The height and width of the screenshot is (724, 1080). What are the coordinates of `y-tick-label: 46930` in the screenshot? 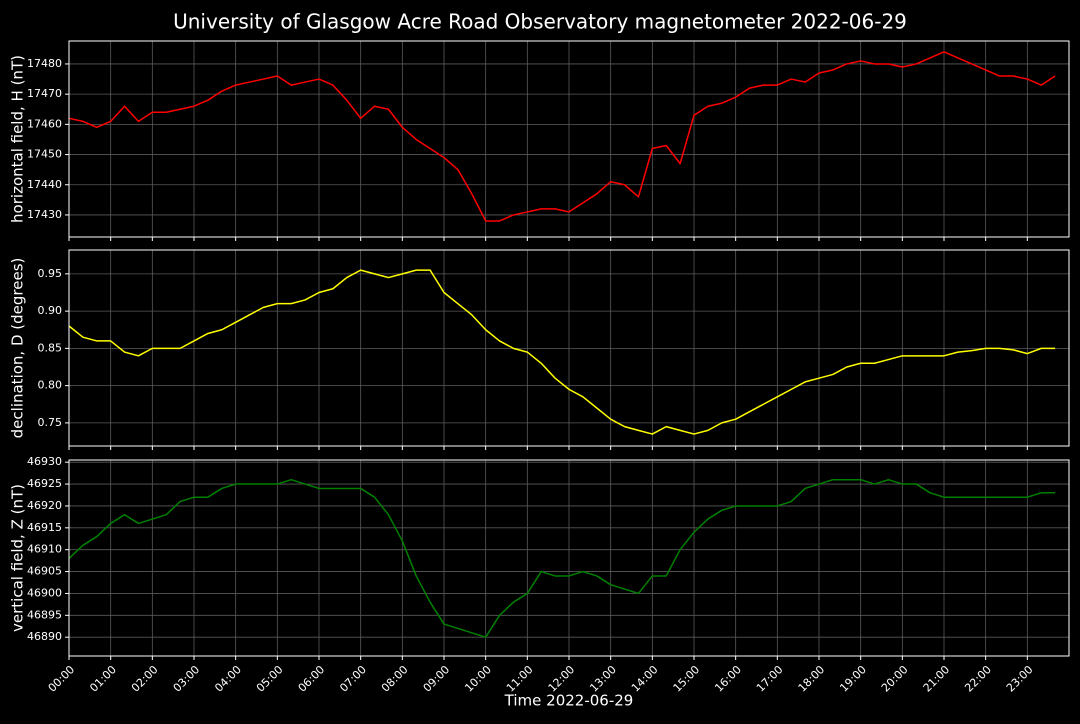 It's located at (44, 461).